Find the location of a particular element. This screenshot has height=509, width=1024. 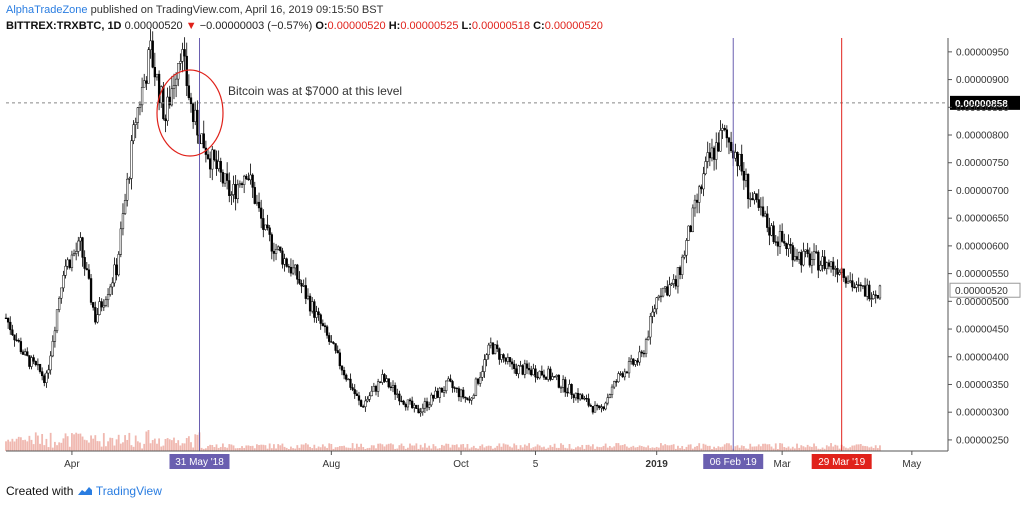

author-link: AlphaTradeZone is located at coordinates (47, 10).